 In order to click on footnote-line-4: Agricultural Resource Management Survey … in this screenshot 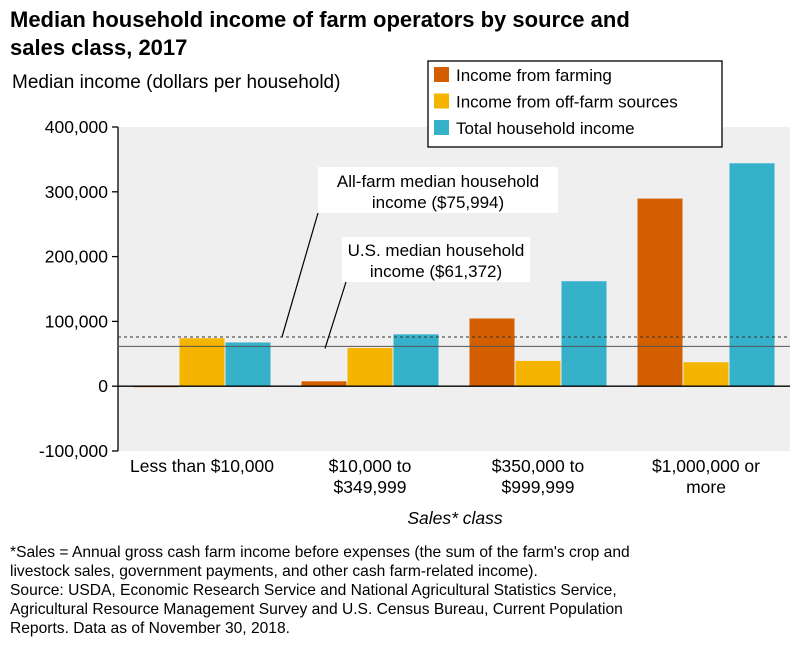, I will do `click(316, 609)`.